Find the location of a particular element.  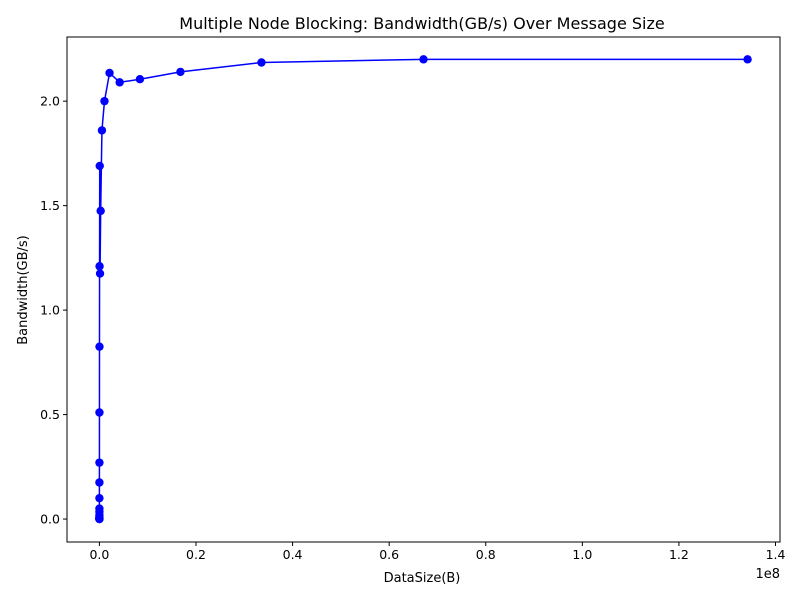

y-axis-ticks: 0.0 0.5 1.0 1.5 2.0 is located at coordinates (53, 310).